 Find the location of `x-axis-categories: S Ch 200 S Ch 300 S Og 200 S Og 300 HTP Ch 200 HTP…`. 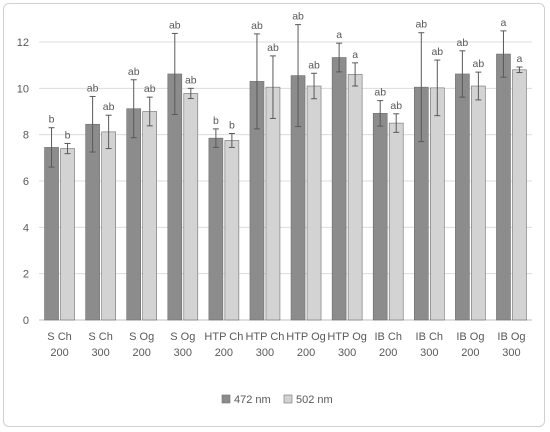

x-axis-categories: S Ch 200 S Ch 300 S Og 200 S Og 300 HTP Ch 200 HTP… is located at coordinates (286, 345).